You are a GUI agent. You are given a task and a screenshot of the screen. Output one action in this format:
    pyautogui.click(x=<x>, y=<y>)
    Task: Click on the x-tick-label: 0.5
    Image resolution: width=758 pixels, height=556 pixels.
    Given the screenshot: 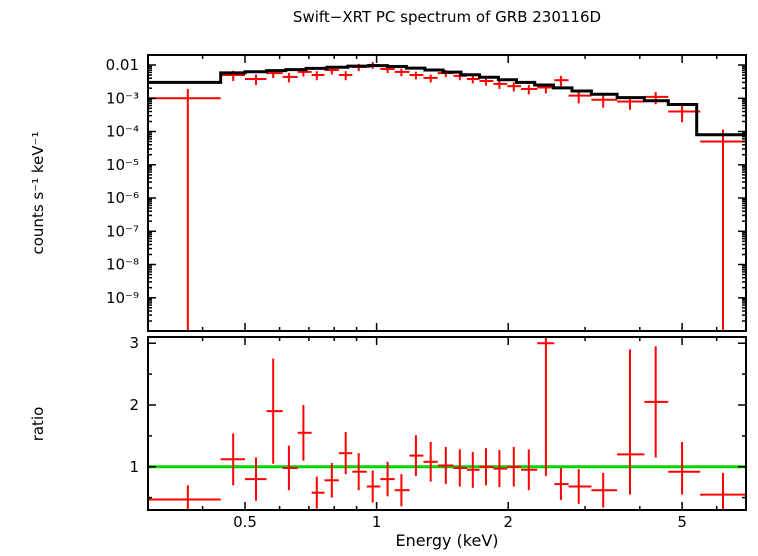 What is the action you would take?
    pyautogui.click(x=245, y=522)
    